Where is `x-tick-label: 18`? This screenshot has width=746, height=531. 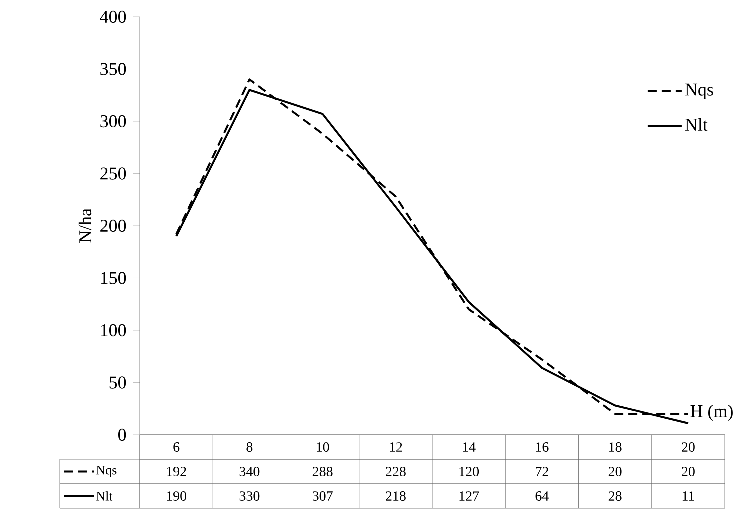 x-tick-label: 18 is located at coordinates (616, 447).